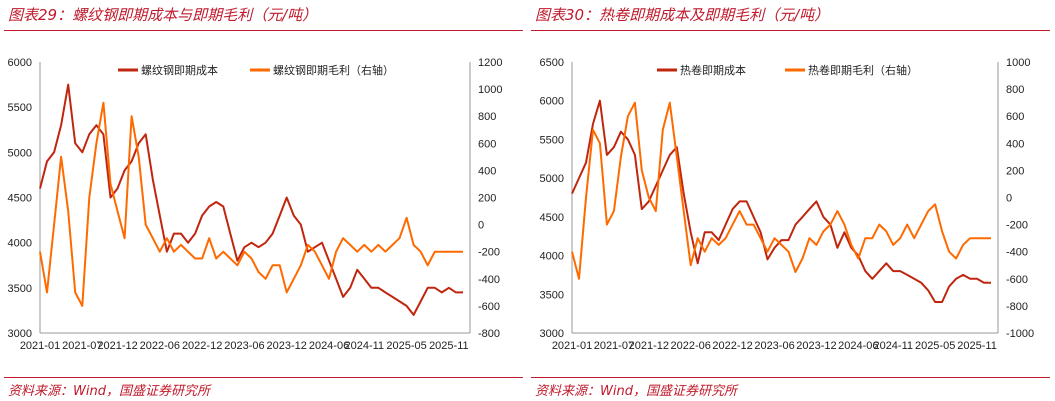 Image resolution: width=1055 pixels, height=401 pixels. Describe the element at coordinates (1020, 334) in the screenshot. I see `y-right-tick-label: -1000` at that location.